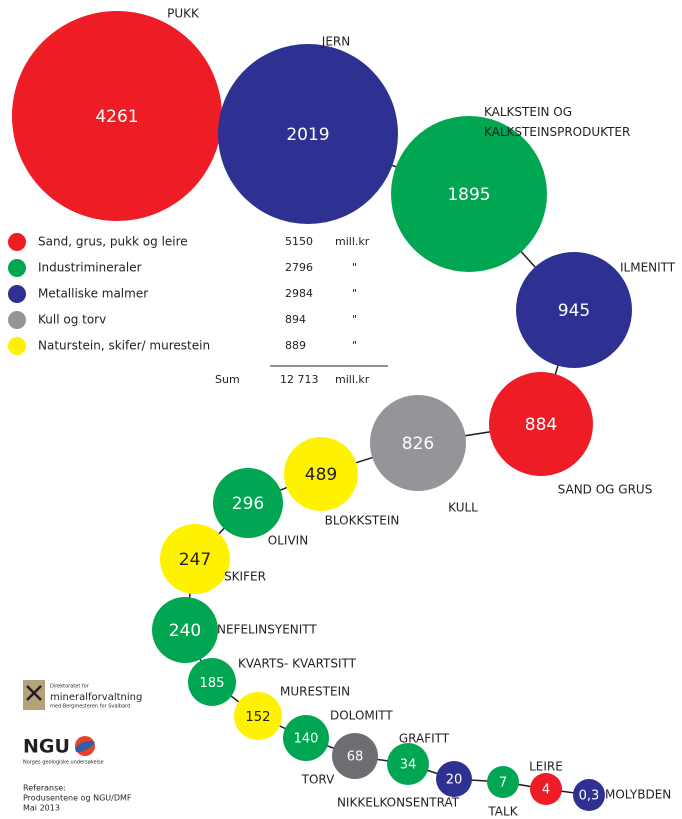  What do you see at coordinates (648, 268) in the screenshot?
I see `bubble-label: ILMENITT` at bounding box center [648, 268].